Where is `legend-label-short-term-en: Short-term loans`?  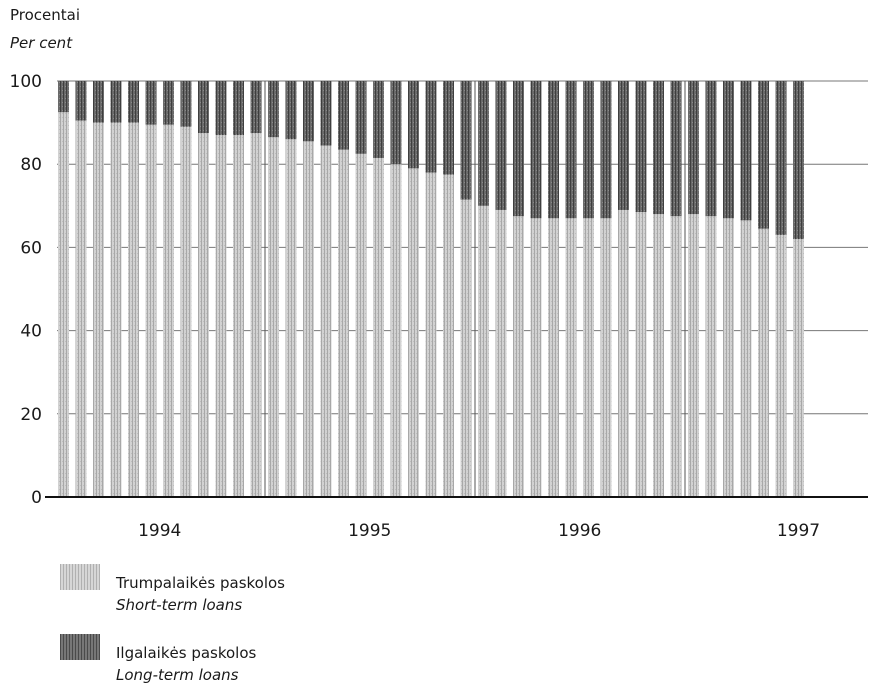
legend-label-short-term-en: Short-term loans is located at coordinates (179, 605).